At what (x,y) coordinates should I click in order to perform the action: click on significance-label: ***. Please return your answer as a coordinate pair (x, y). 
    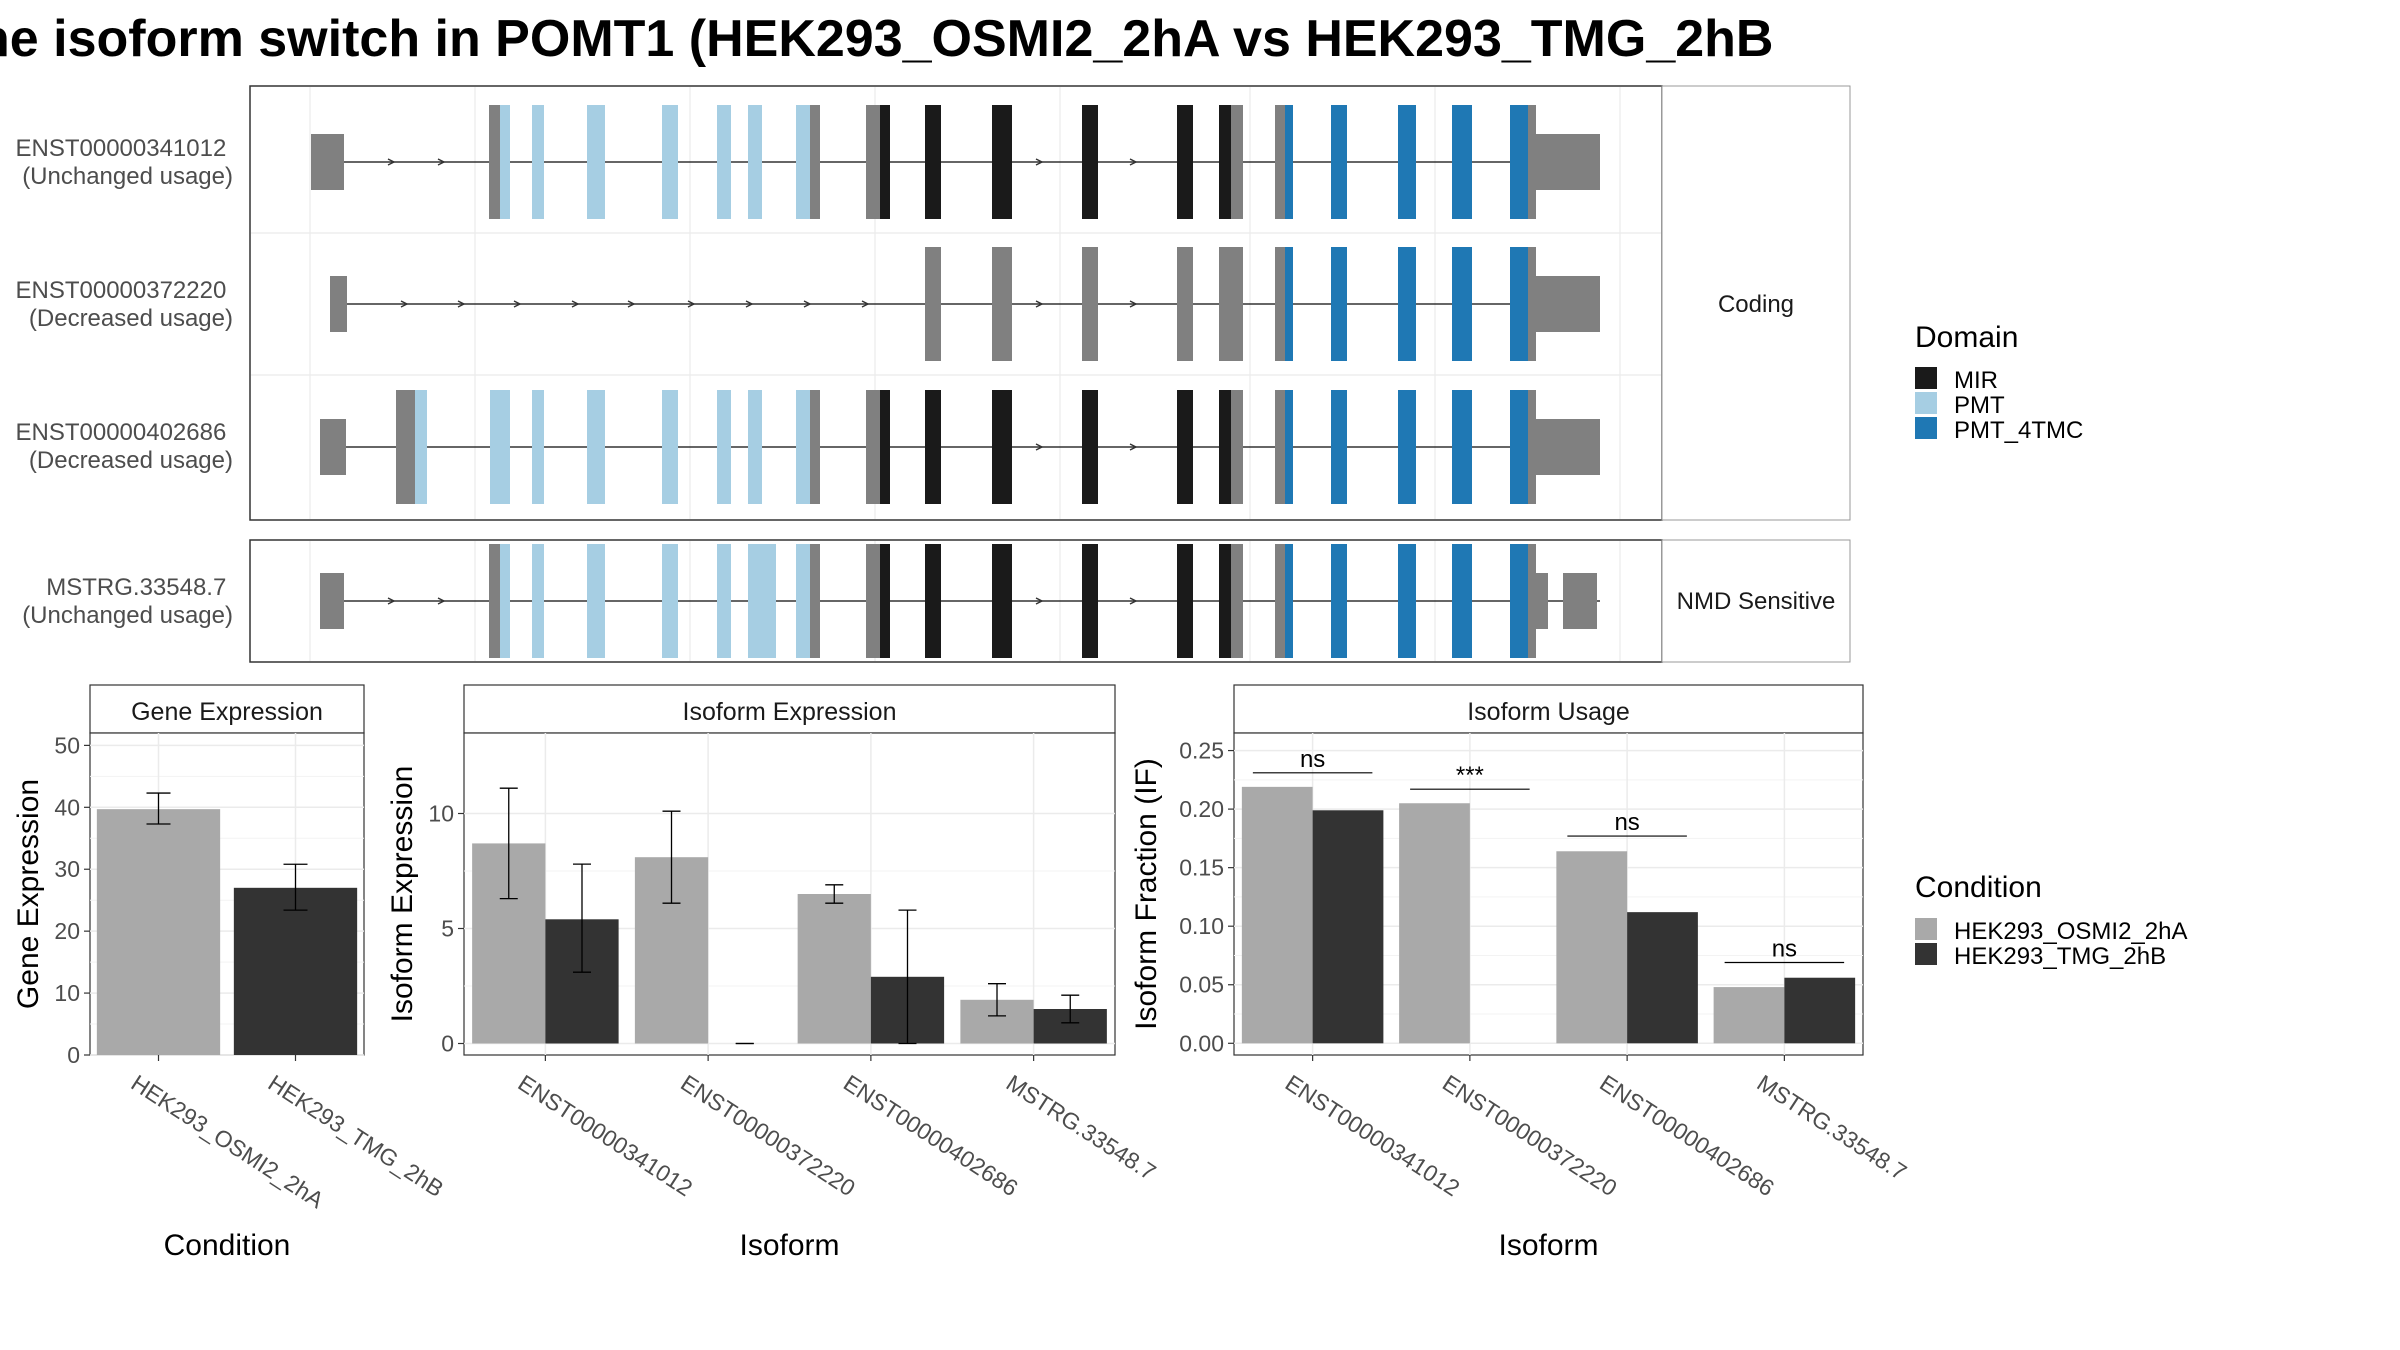
    Looking at the image, I should click on (1470, 775).